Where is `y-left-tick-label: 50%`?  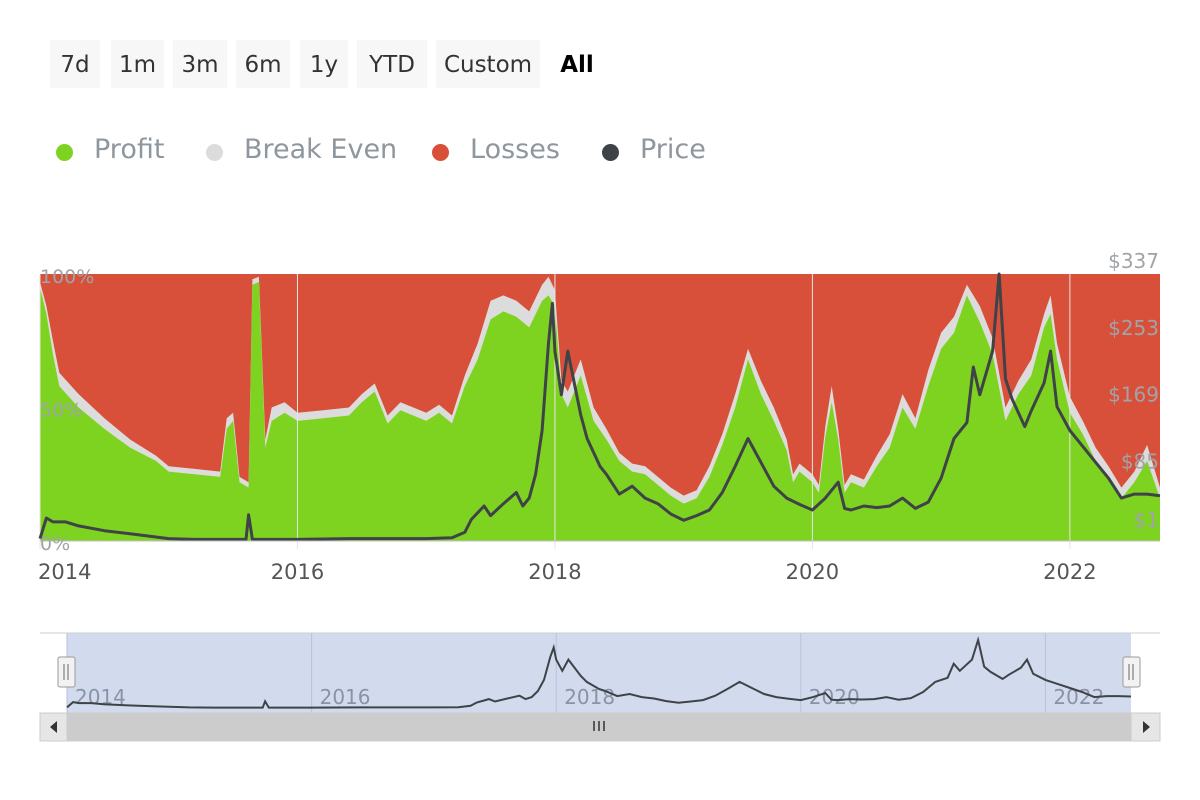 y-left-tick-label: 50% is located at coordinates (61, 411).